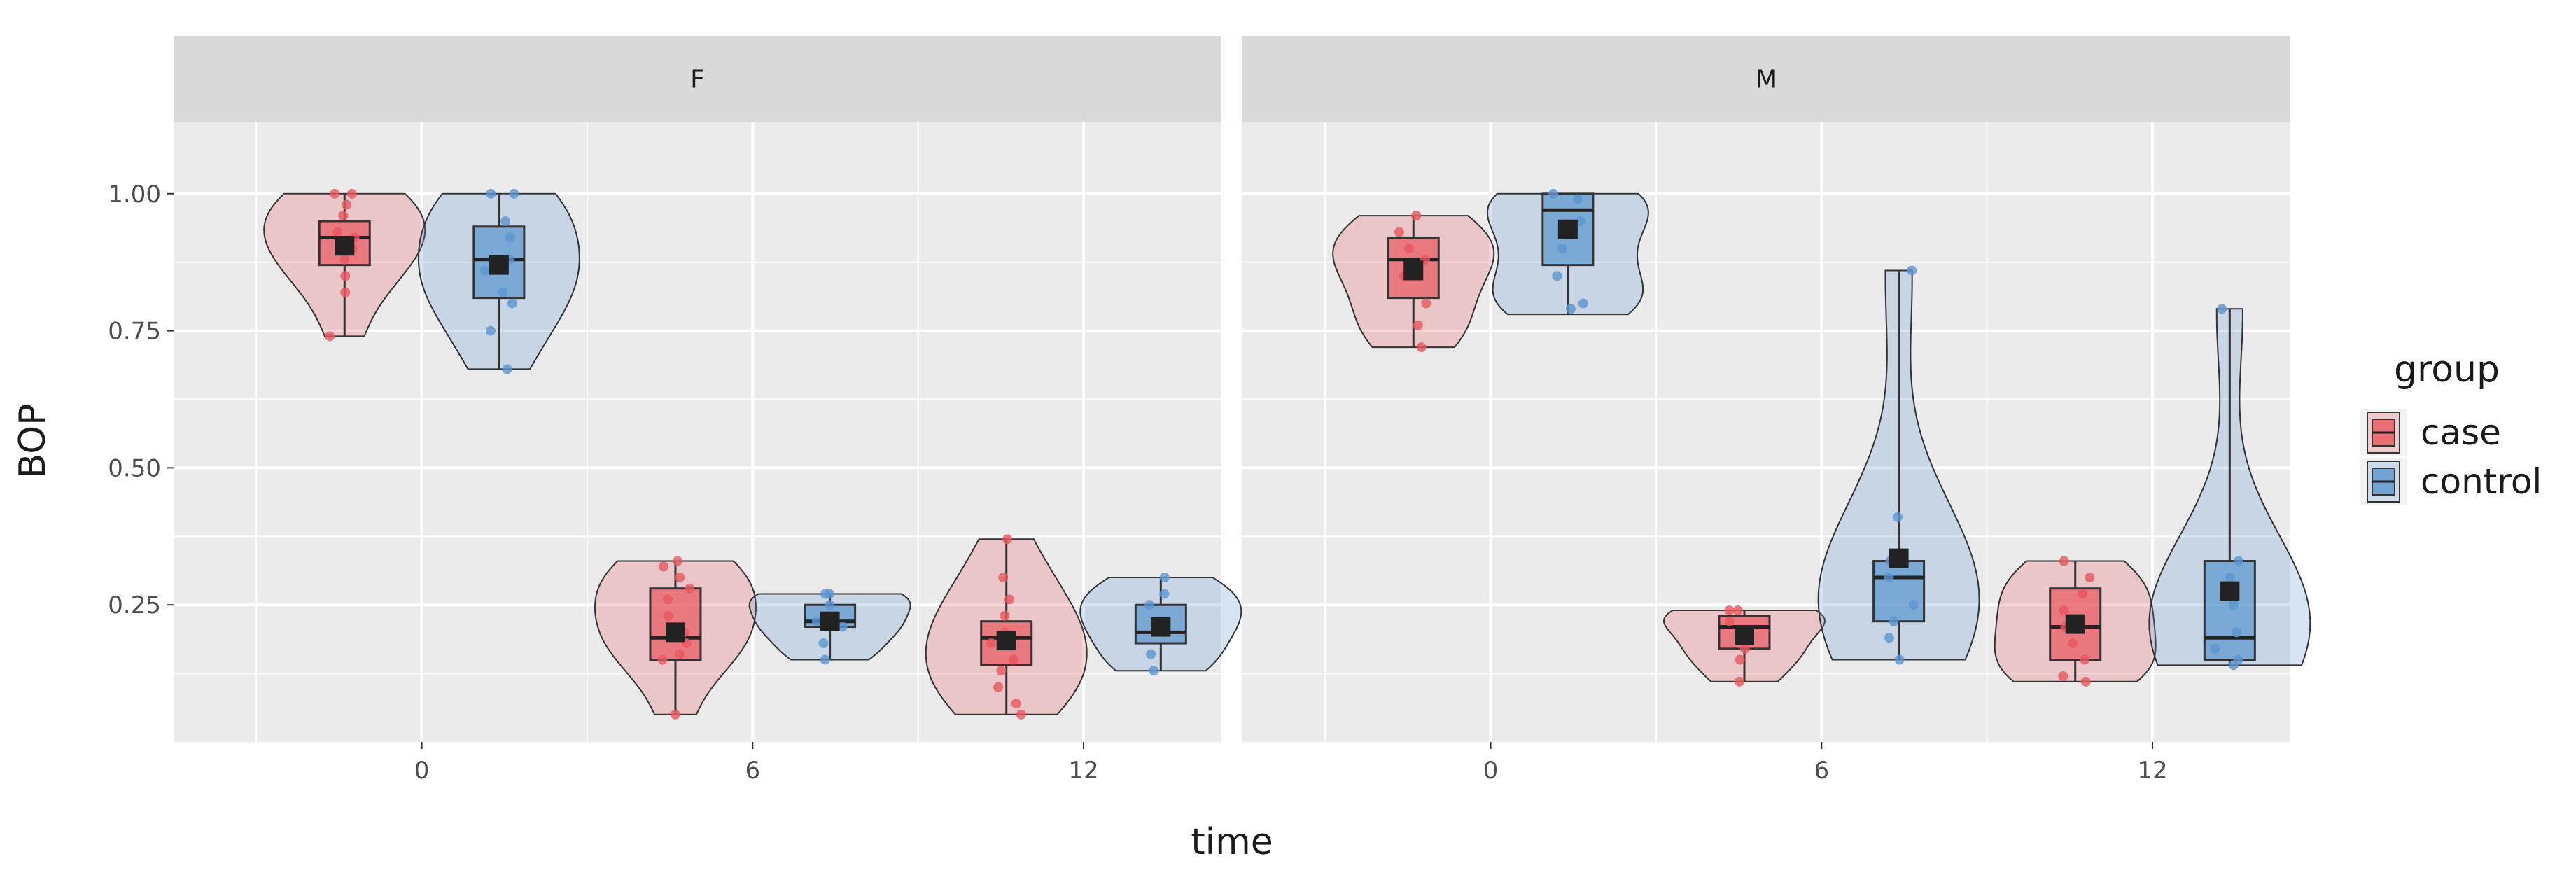 The width and height of the screenshot is (2576, 877). Describe the element at coordinates (2481, 481) in the screenshot. I see `legend-label-control: control` at that location.